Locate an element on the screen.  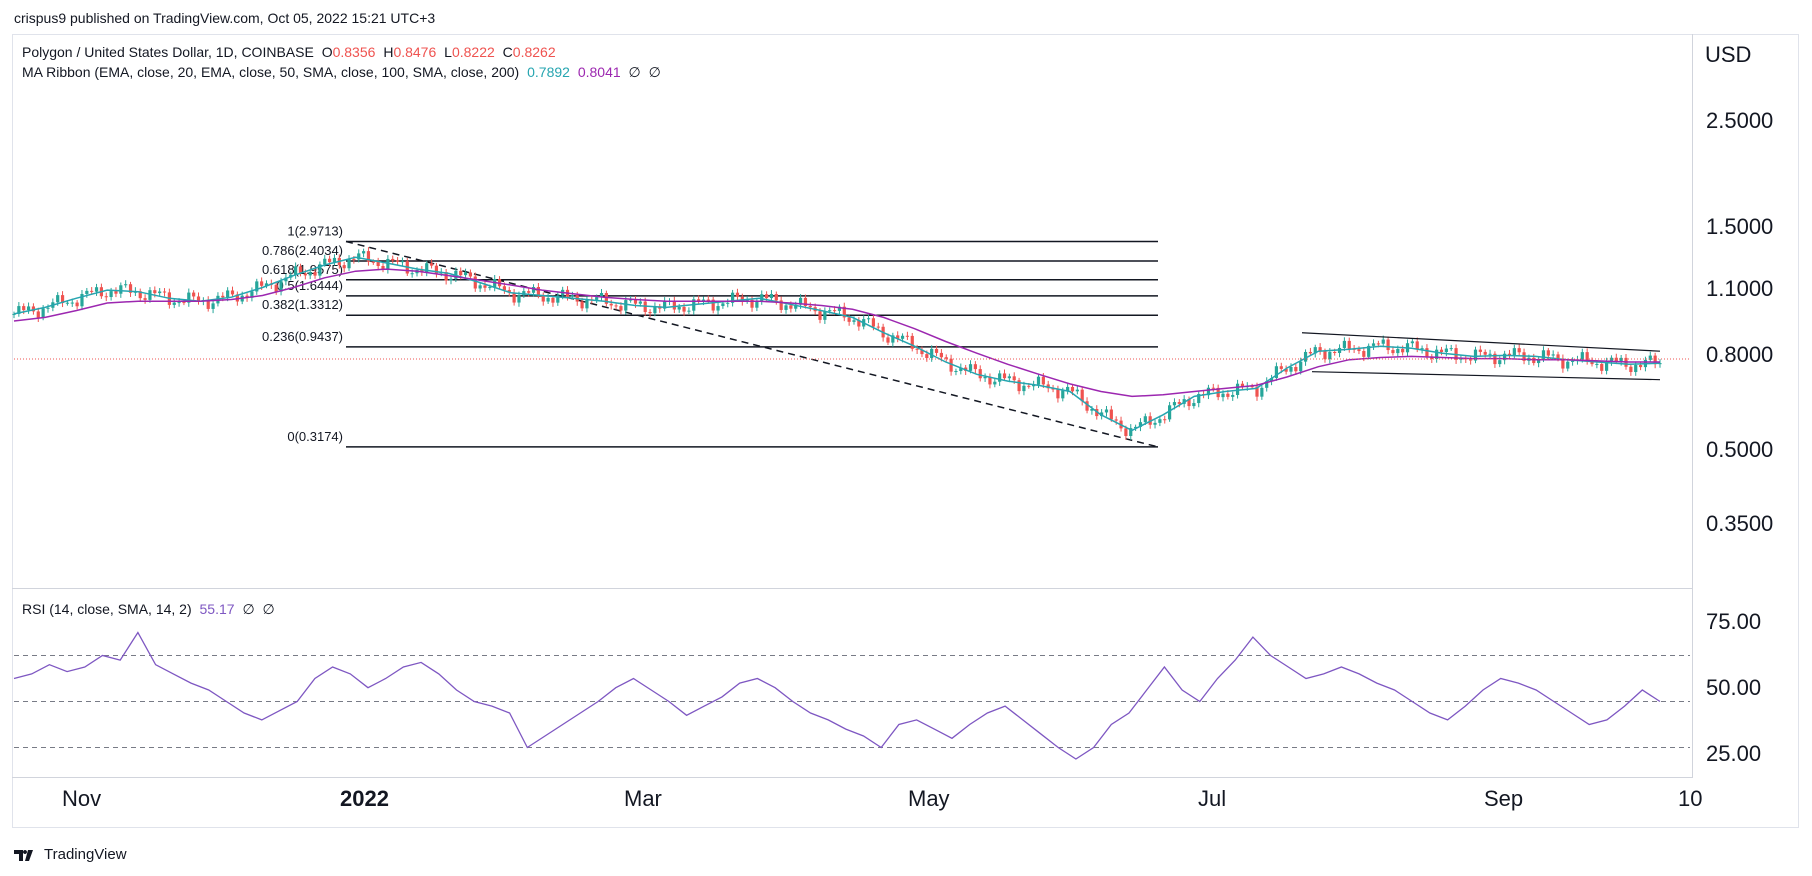
currency-label: USD is located at coordinates (1728, 54).